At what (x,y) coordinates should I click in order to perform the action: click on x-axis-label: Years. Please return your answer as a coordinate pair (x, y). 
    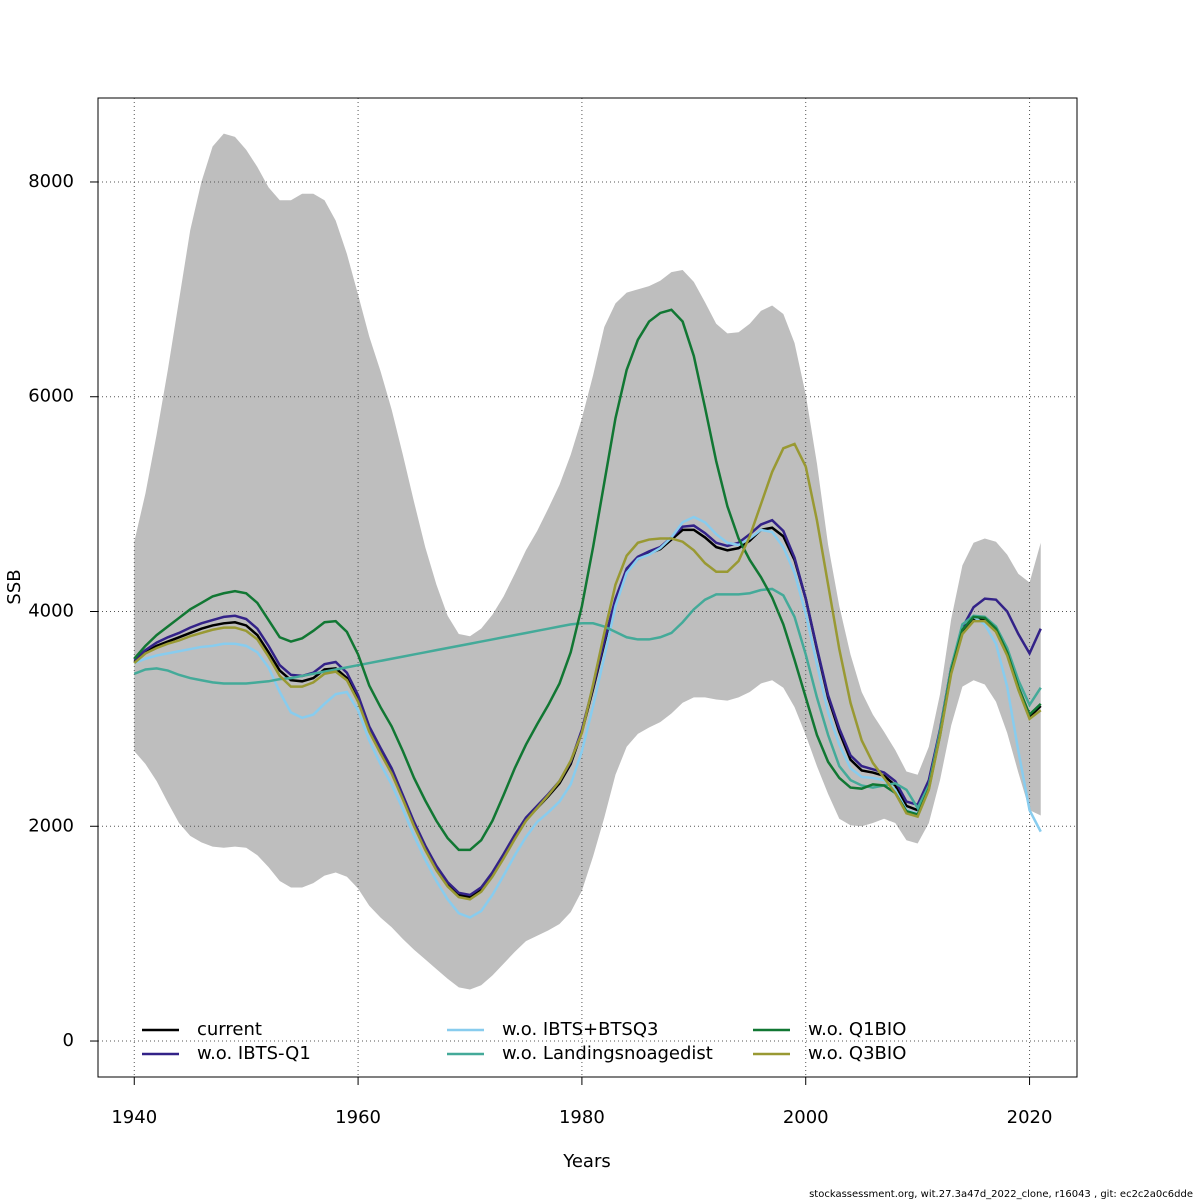
    Looking at the image, I should click on (586, 1161).